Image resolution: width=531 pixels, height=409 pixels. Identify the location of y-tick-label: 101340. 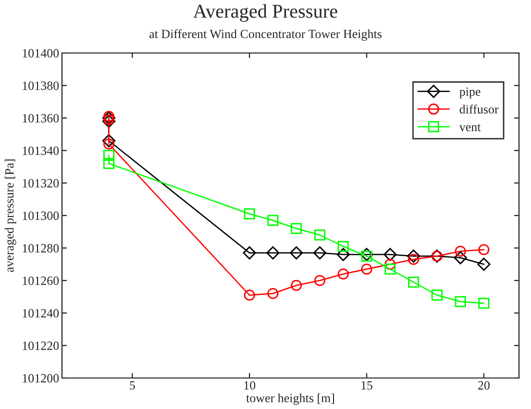
(40, 150).